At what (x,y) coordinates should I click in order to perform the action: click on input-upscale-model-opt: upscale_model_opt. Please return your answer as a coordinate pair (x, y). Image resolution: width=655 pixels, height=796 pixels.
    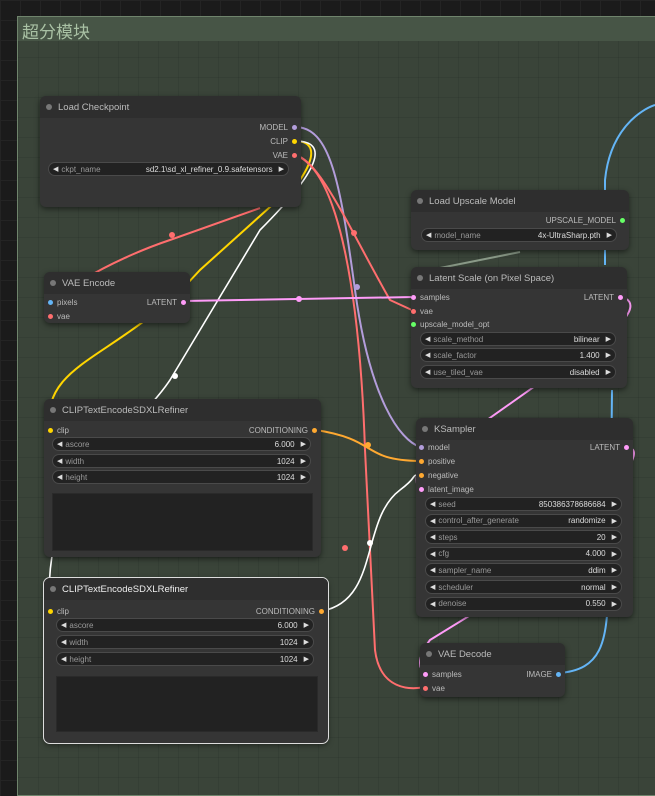
    Looking at the image, I should click on (450, 324).